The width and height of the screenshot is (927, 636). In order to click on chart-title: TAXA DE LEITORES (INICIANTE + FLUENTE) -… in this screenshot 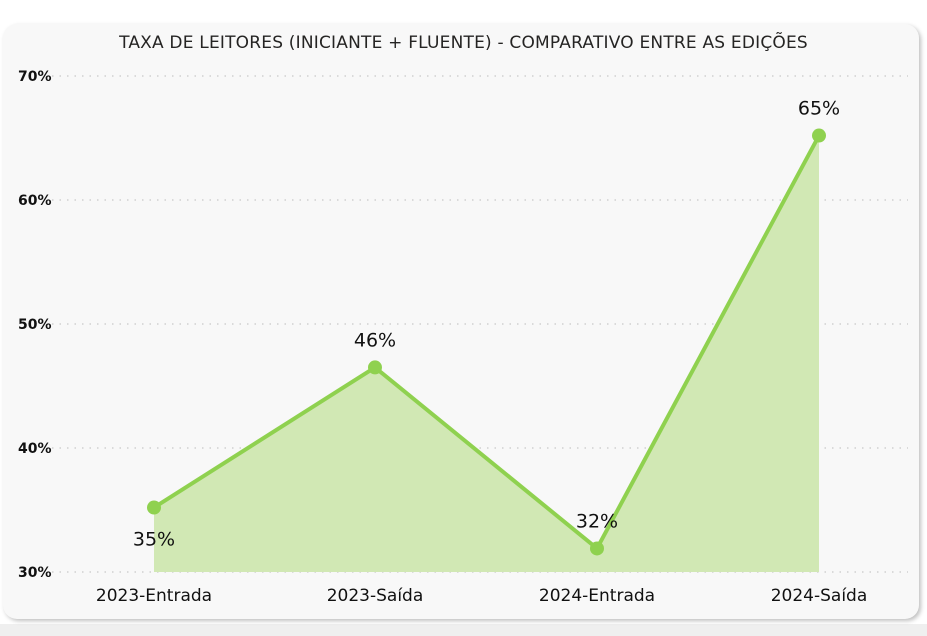, I will do `click(463, 43)`.